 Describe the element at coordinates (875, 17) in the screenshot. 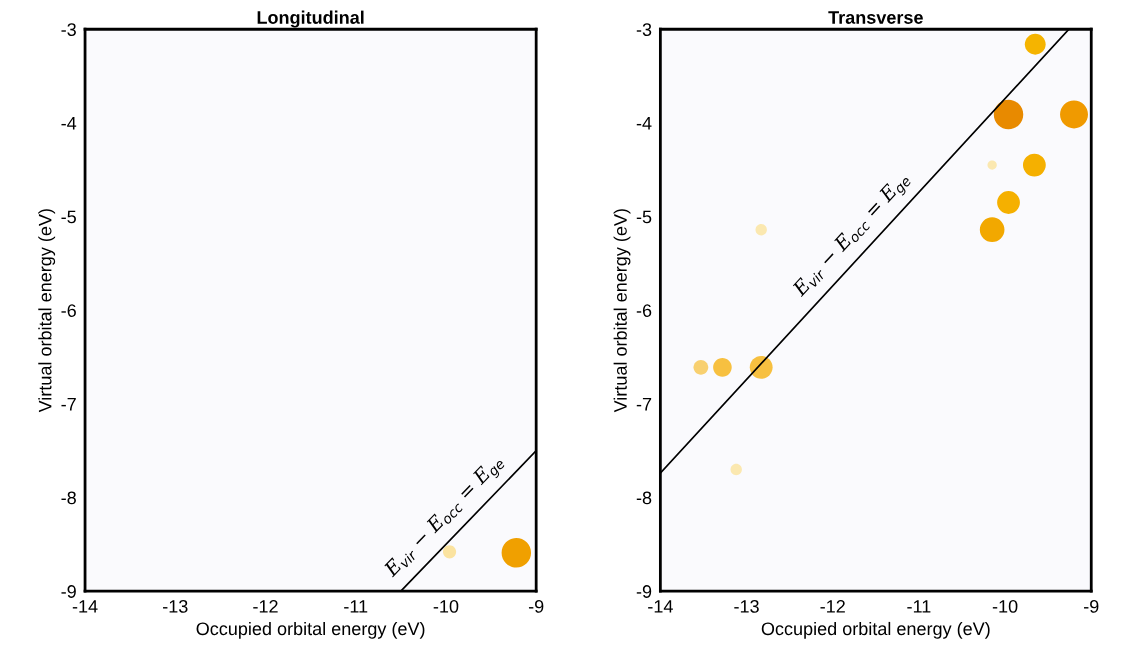

I see `chart-title: Transverse` at that location.